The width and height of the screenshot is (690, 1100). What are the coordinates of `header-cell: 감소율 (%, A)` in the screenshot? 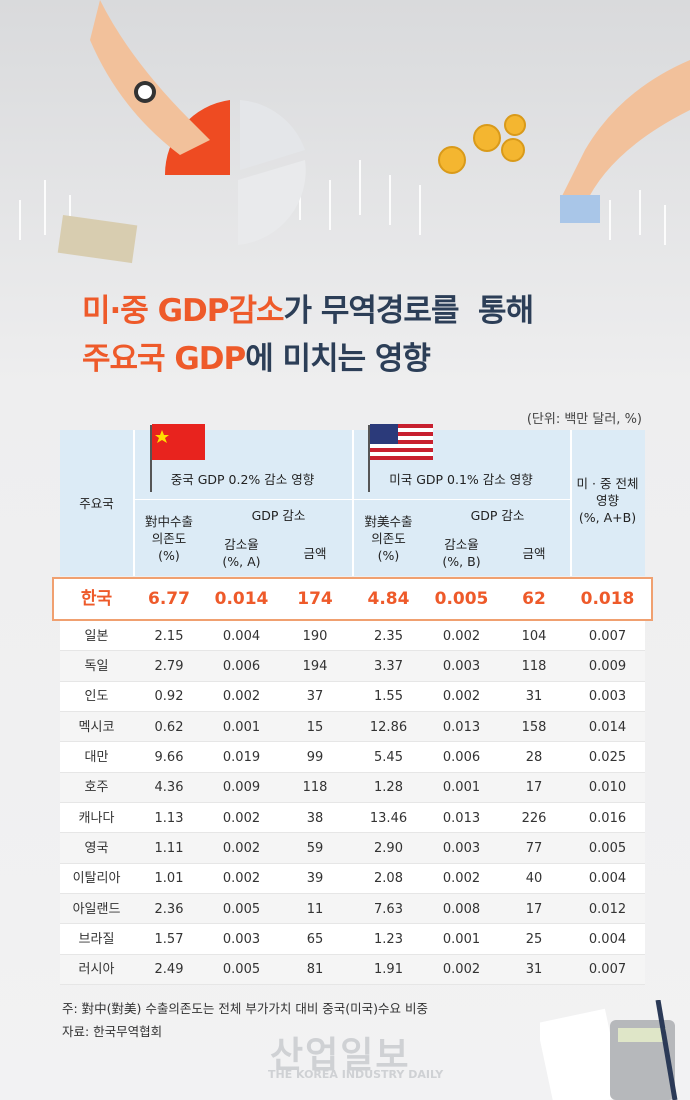 It's located at (241, 553).